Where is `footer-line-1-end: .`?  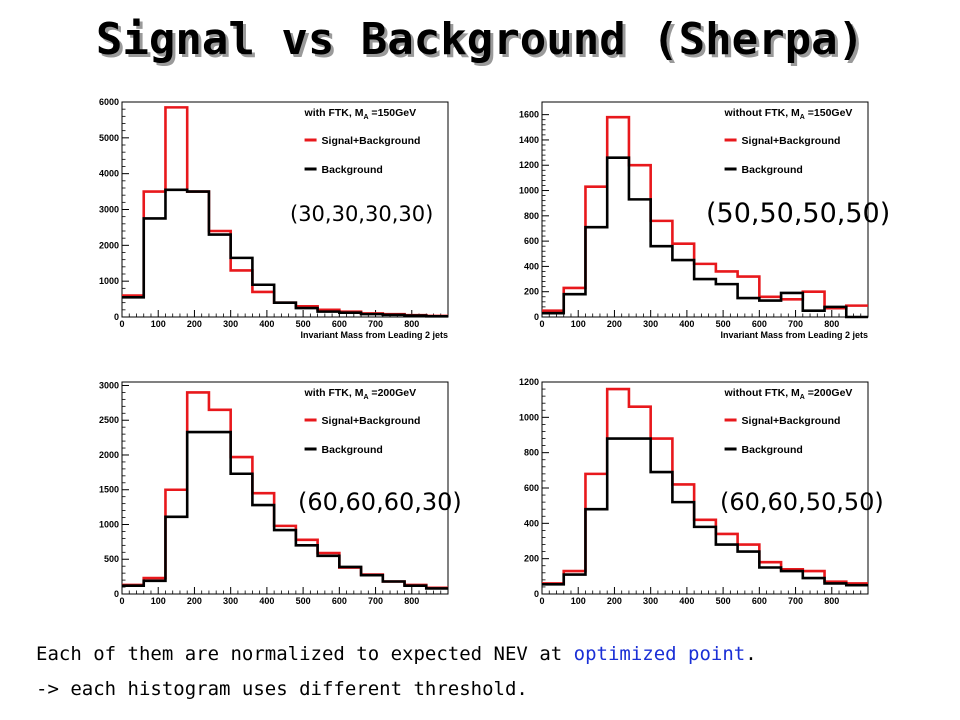 footer-line-1-end: . is located at coordinates (751, 654).